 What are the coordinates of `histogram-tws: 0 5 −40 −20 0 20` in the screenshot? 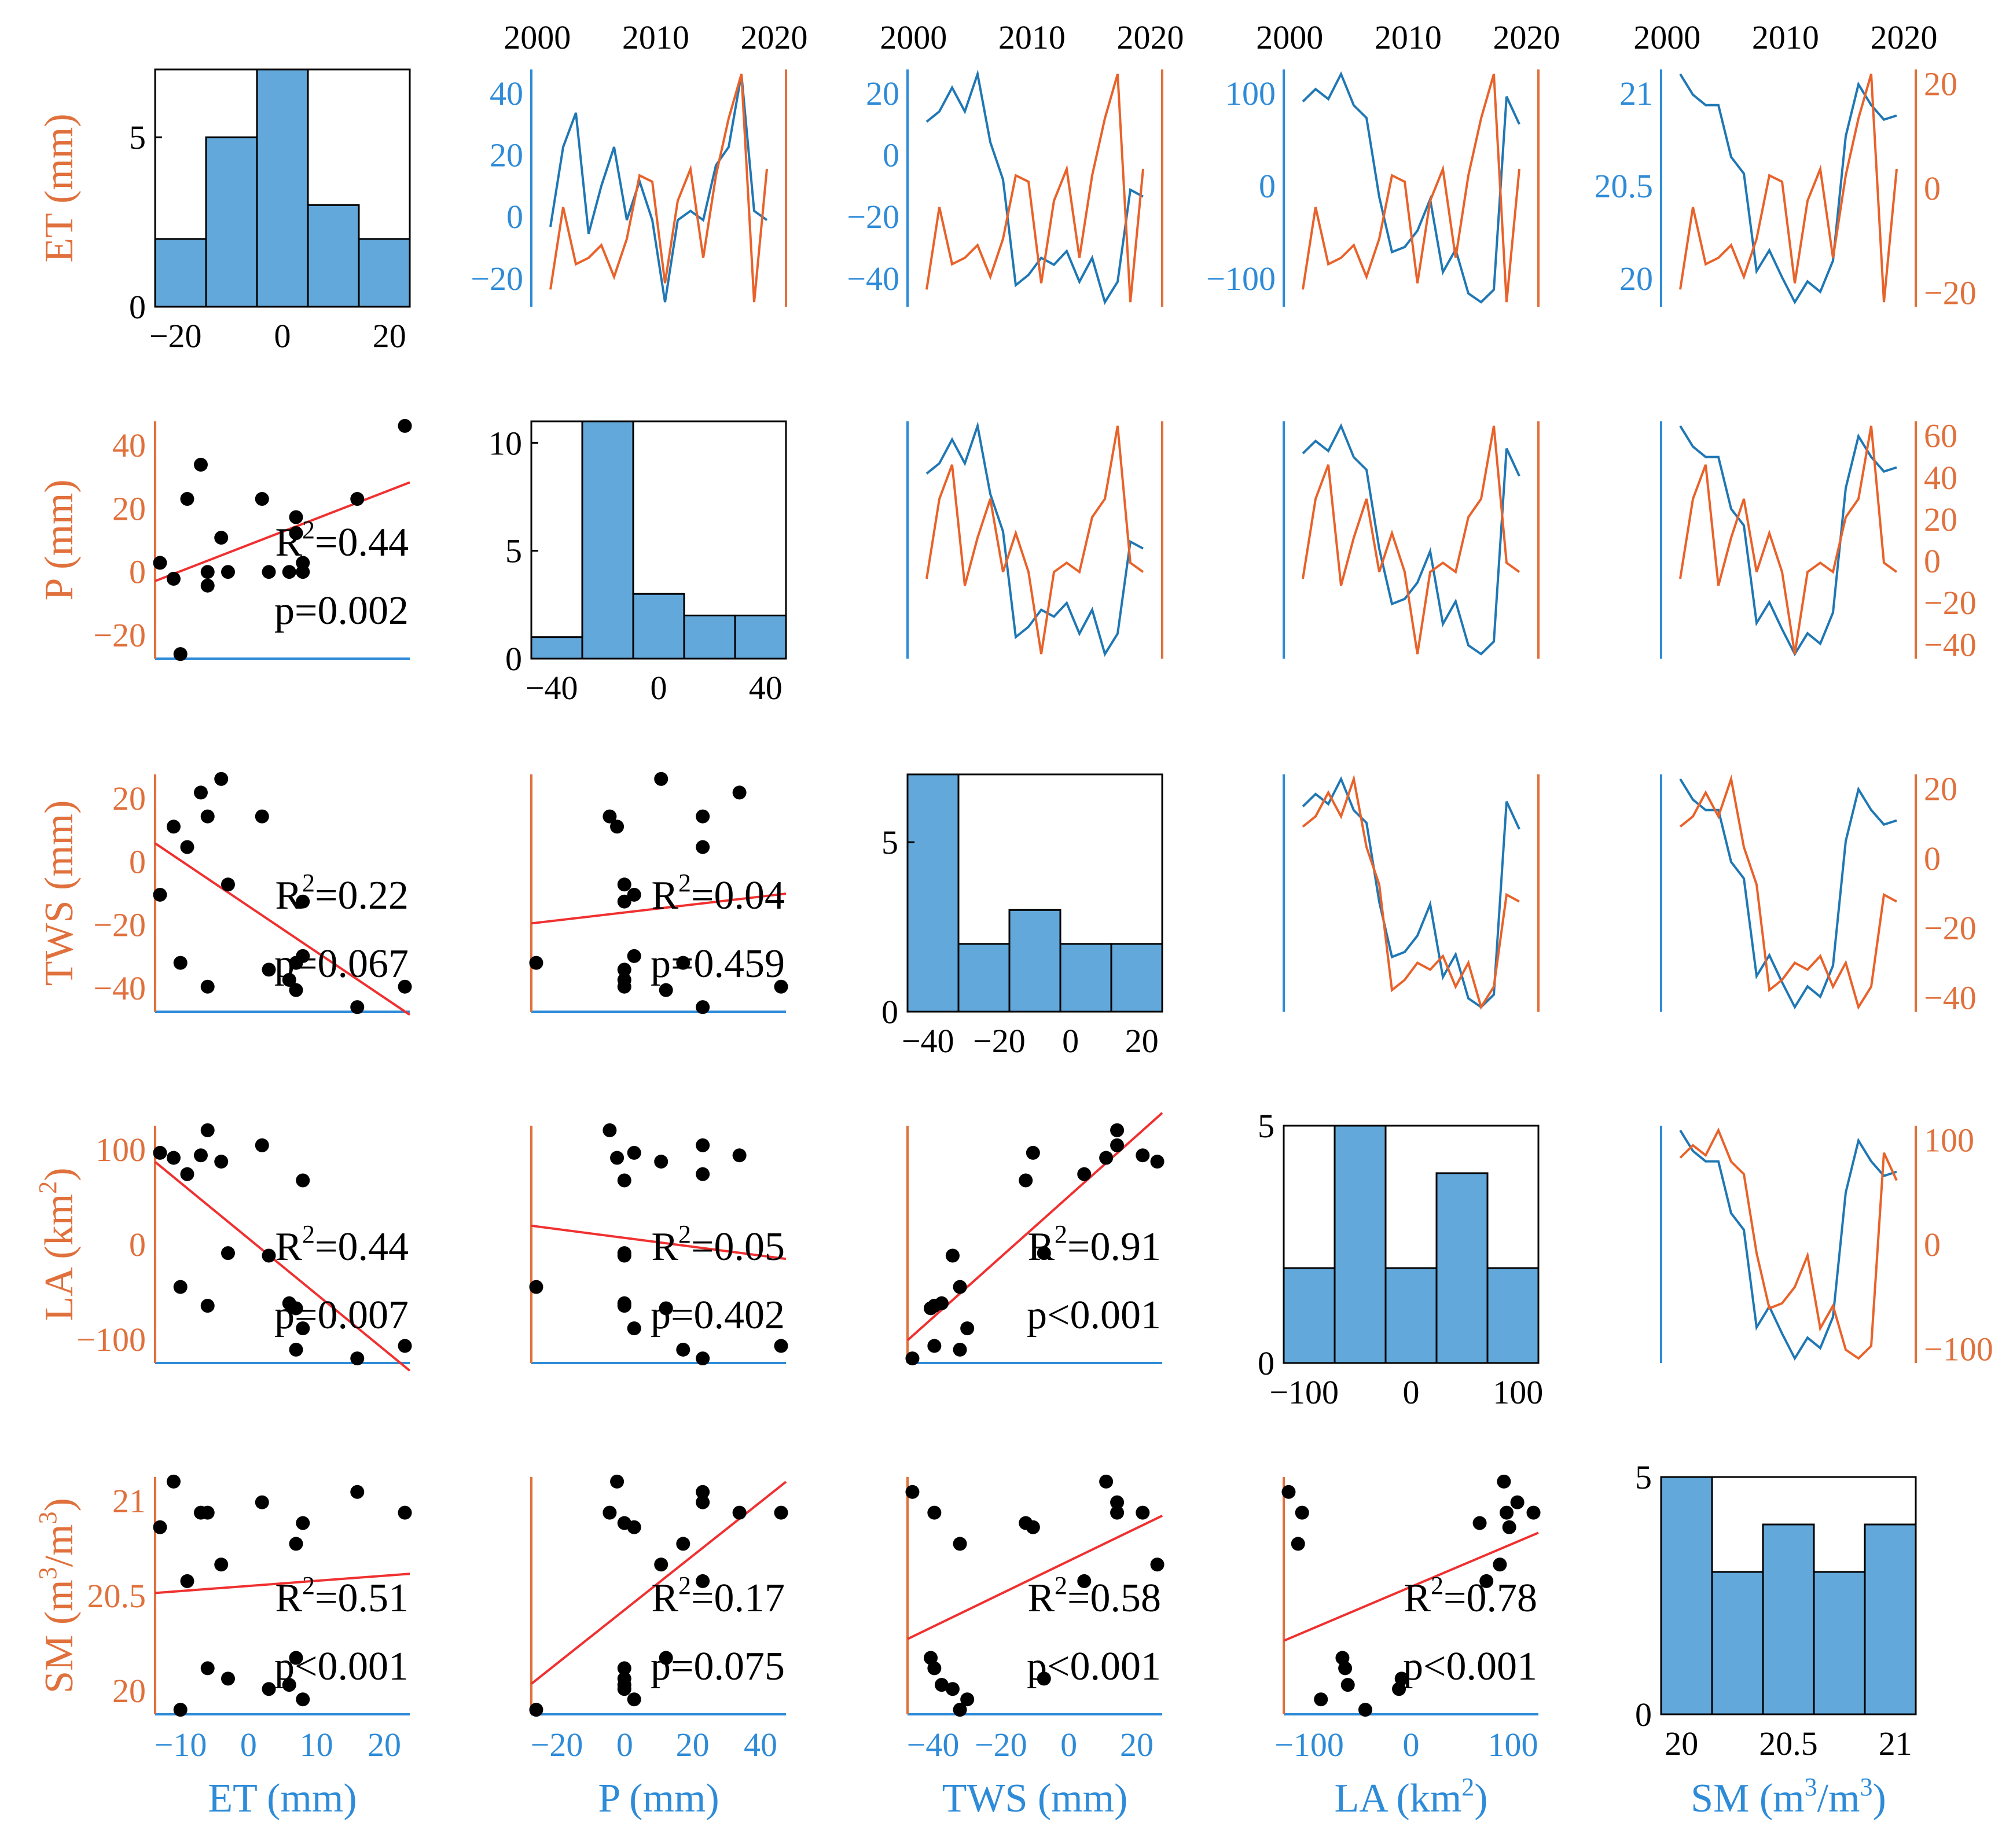 It's located at (1022, 917).